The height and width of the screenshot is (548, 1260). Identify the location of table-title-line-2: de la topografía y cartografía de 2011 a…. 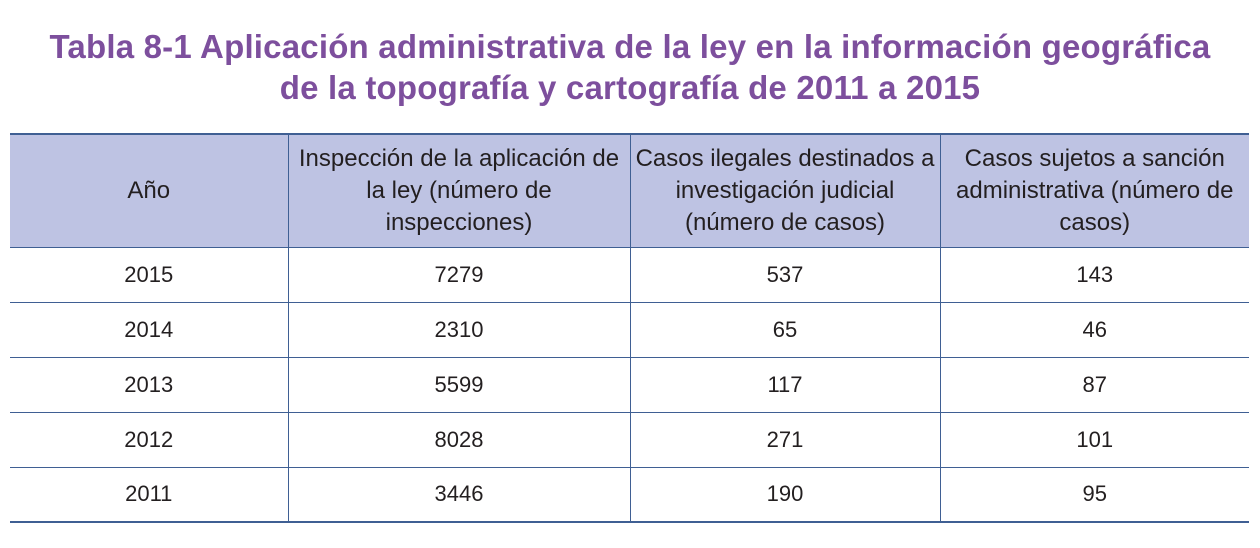
(630, 87).